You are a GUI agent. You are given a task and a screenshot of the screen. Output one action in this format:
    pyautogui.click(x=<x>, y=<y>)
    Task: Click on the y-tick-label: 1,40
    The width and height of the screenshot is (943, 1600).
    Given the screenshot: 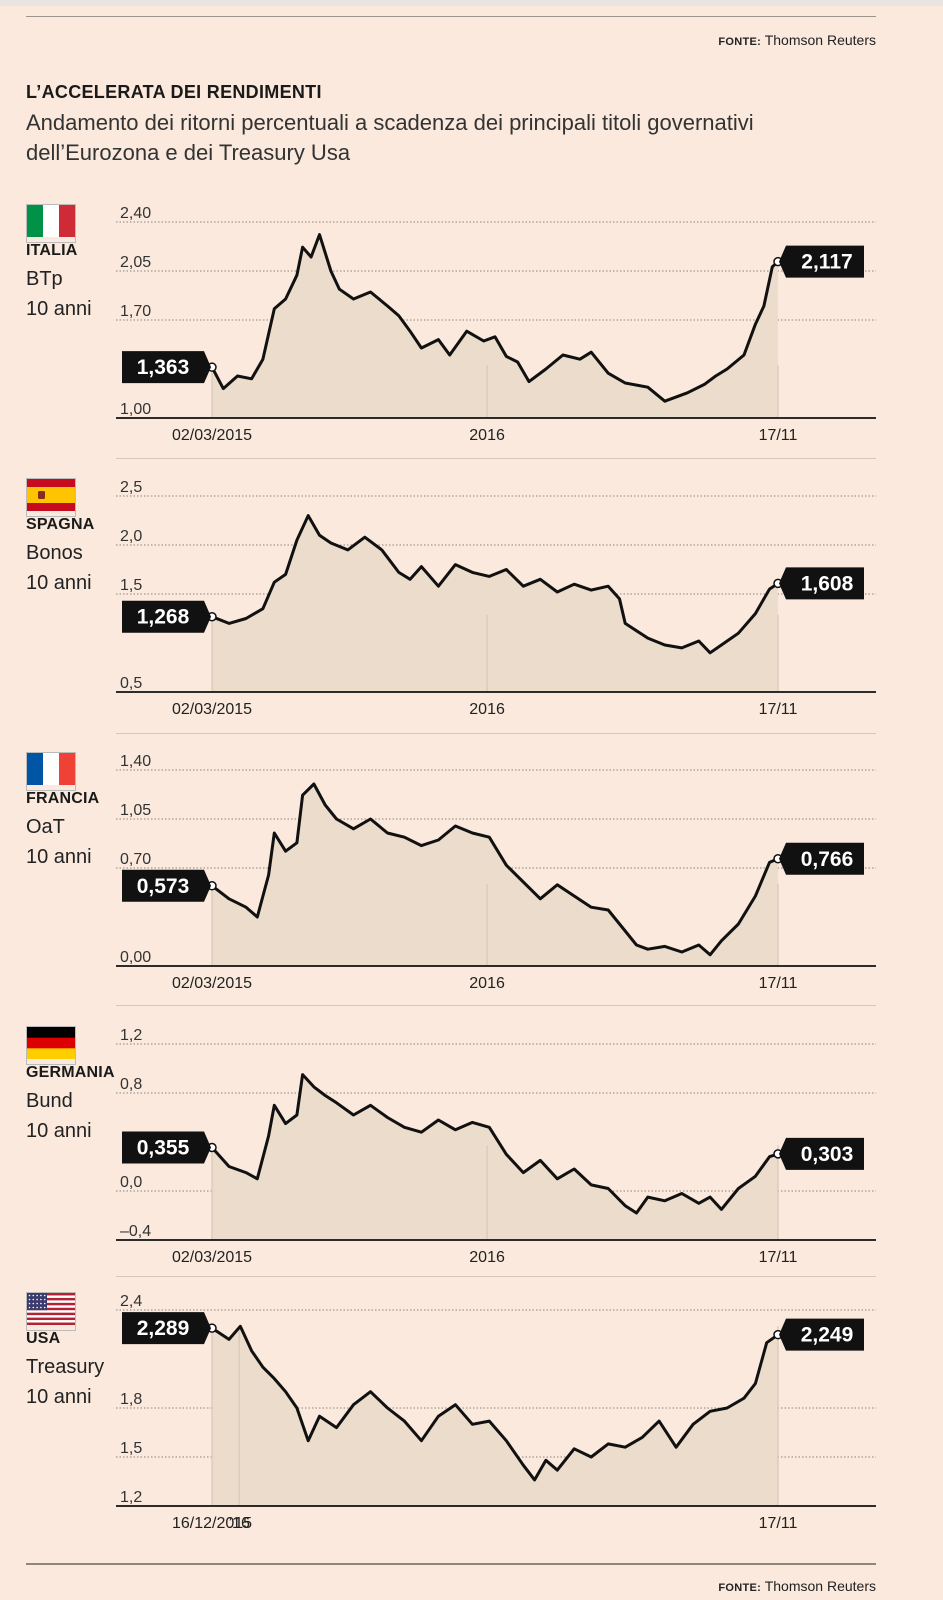 What is the action you would take?
    pyautogui.click(x=135, y=761)
    